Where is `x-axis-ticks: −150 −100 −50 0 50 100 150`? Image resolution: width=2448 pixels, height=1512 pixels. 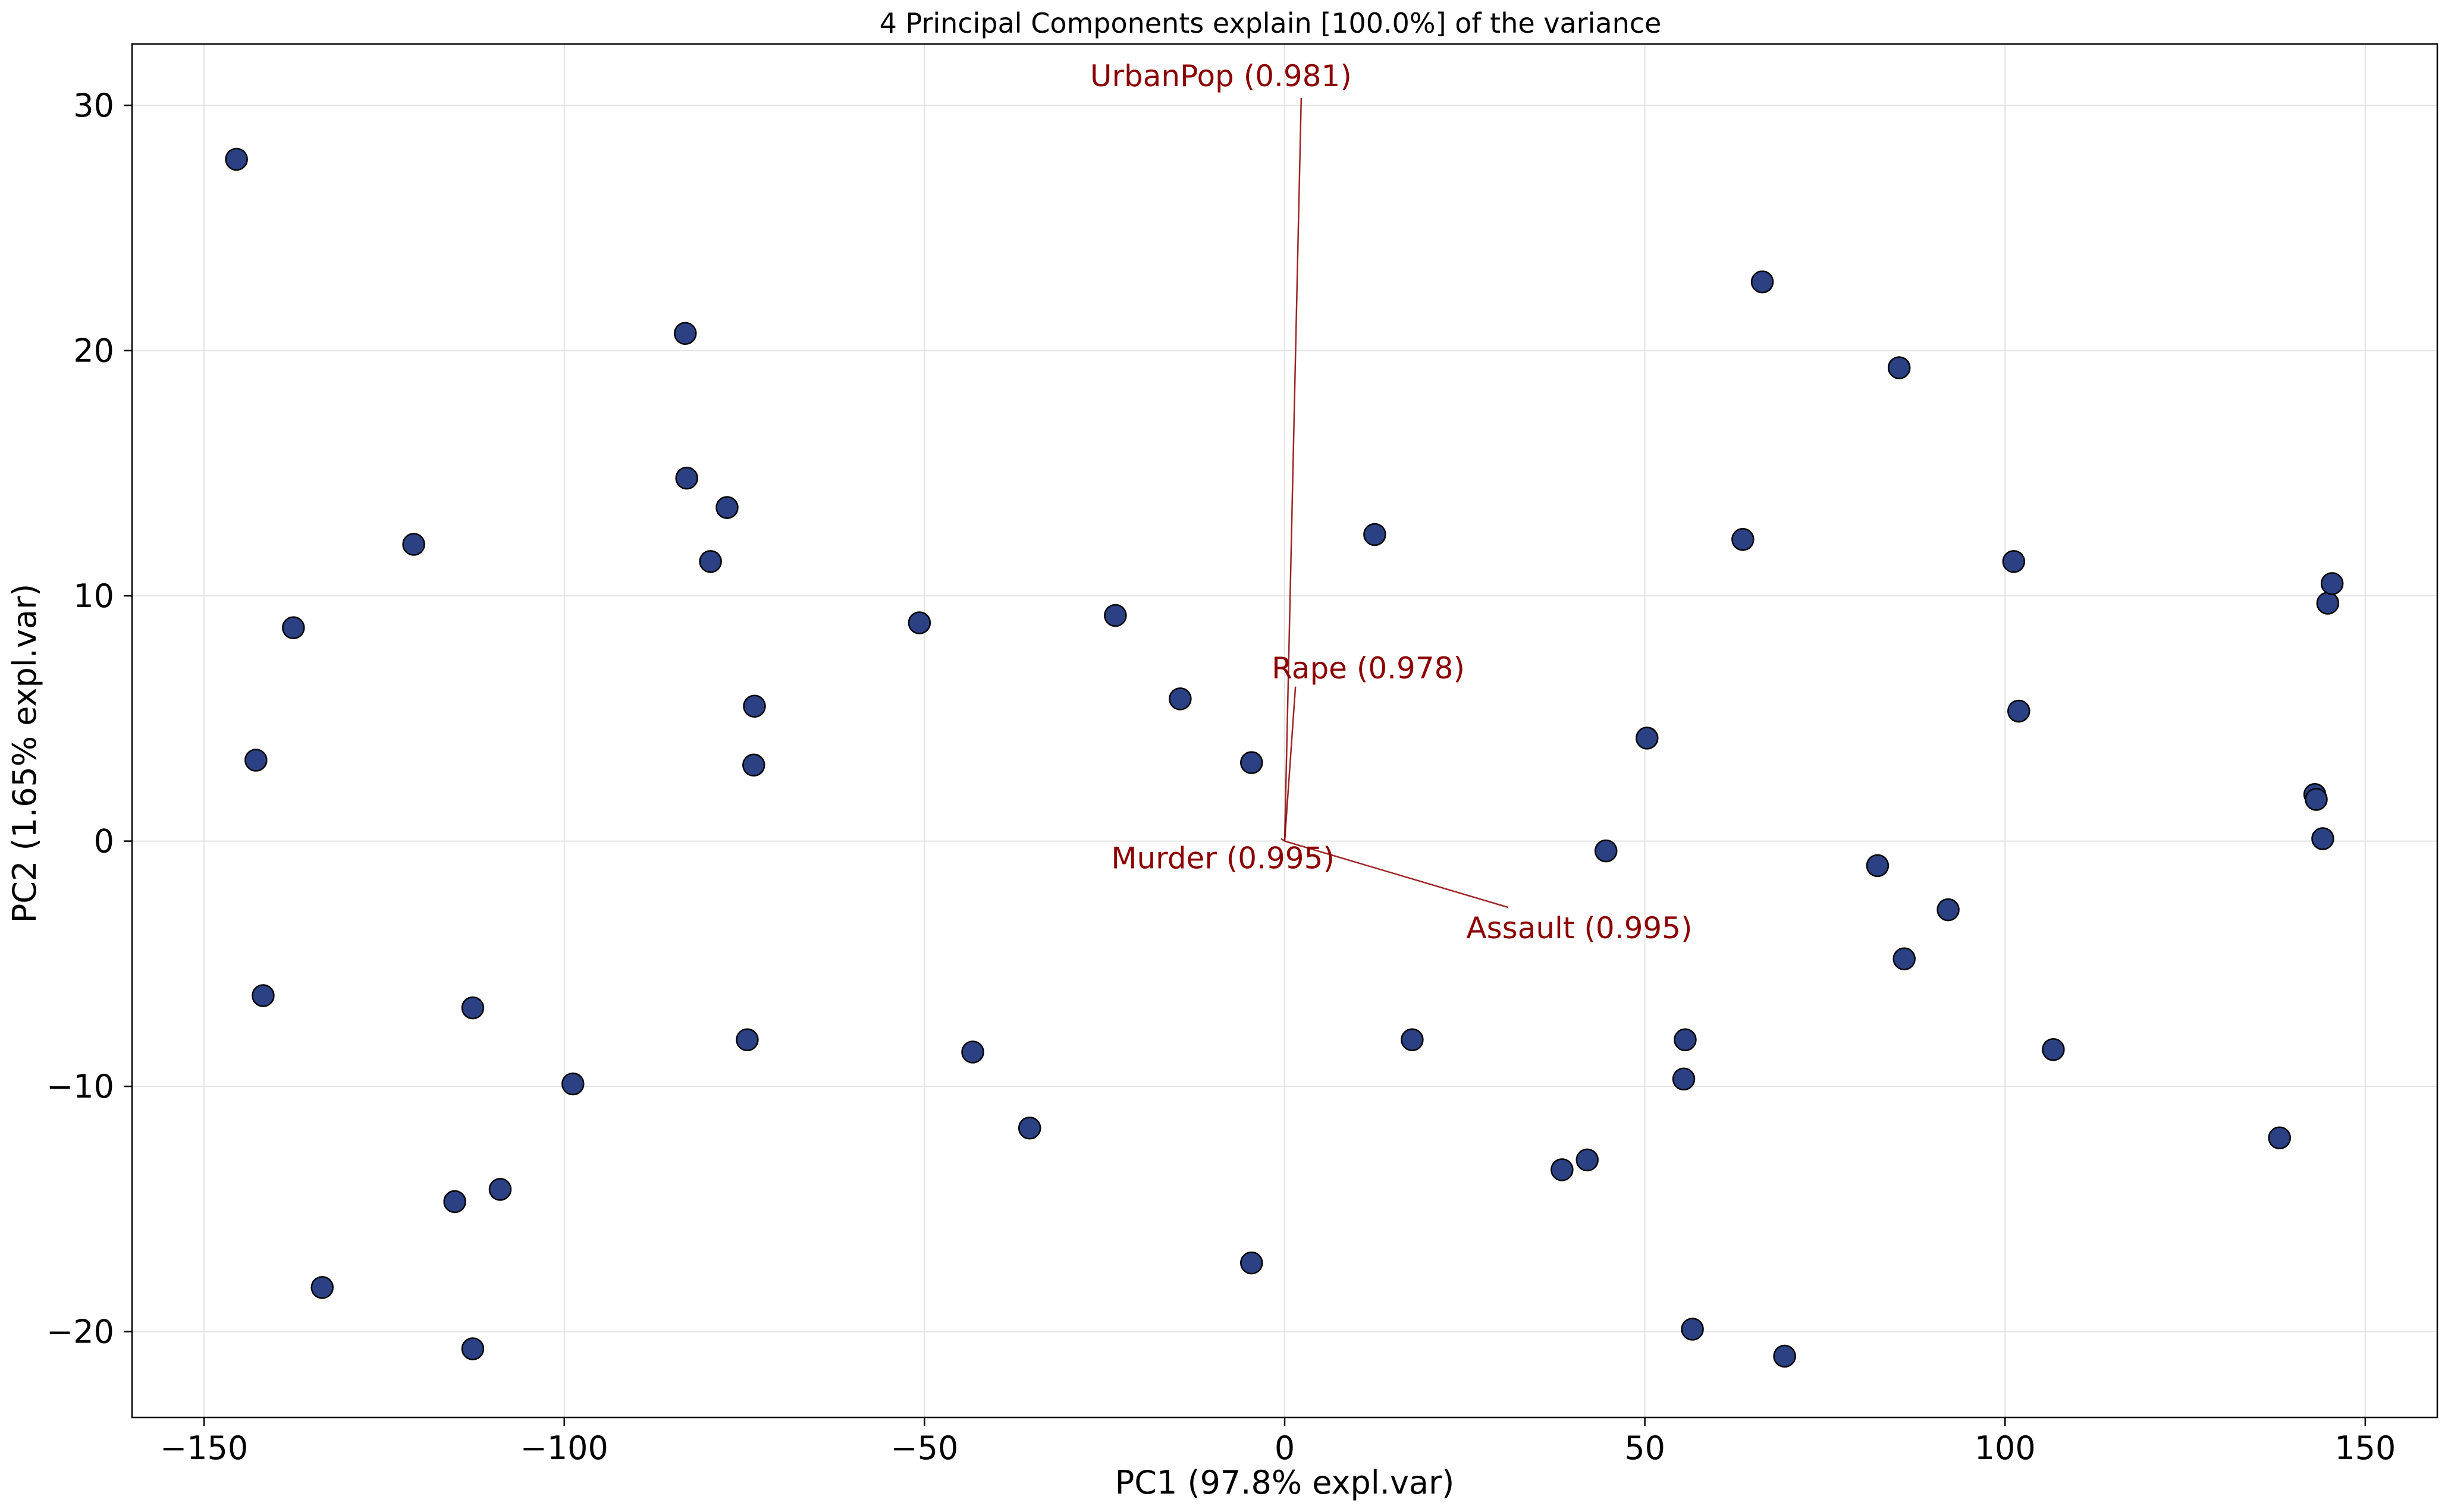
x-axis-ticks: −150 −100 −50 0 50 100 150 is located at coordinates (1278, 1442).